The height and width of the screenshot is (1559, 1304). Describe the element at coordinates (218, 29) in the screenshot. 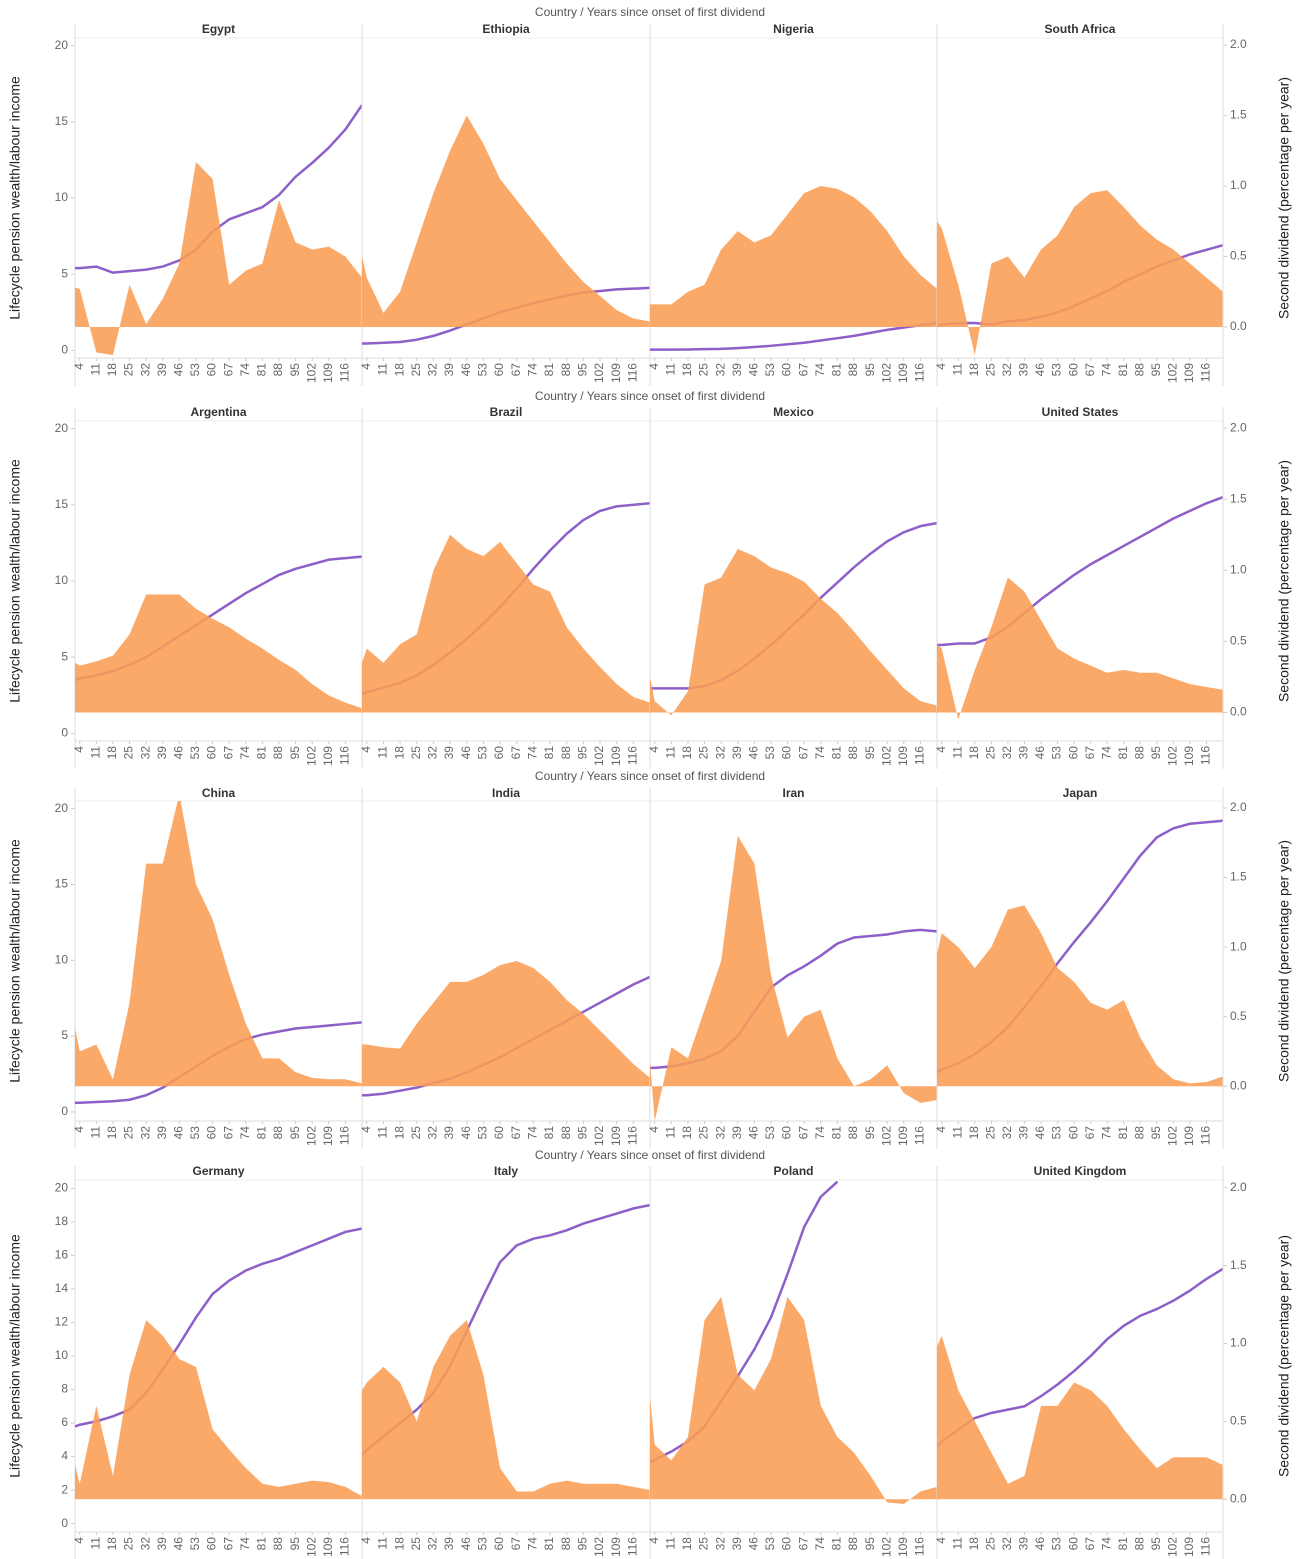

I see `panel-title: Egypt` at that location.